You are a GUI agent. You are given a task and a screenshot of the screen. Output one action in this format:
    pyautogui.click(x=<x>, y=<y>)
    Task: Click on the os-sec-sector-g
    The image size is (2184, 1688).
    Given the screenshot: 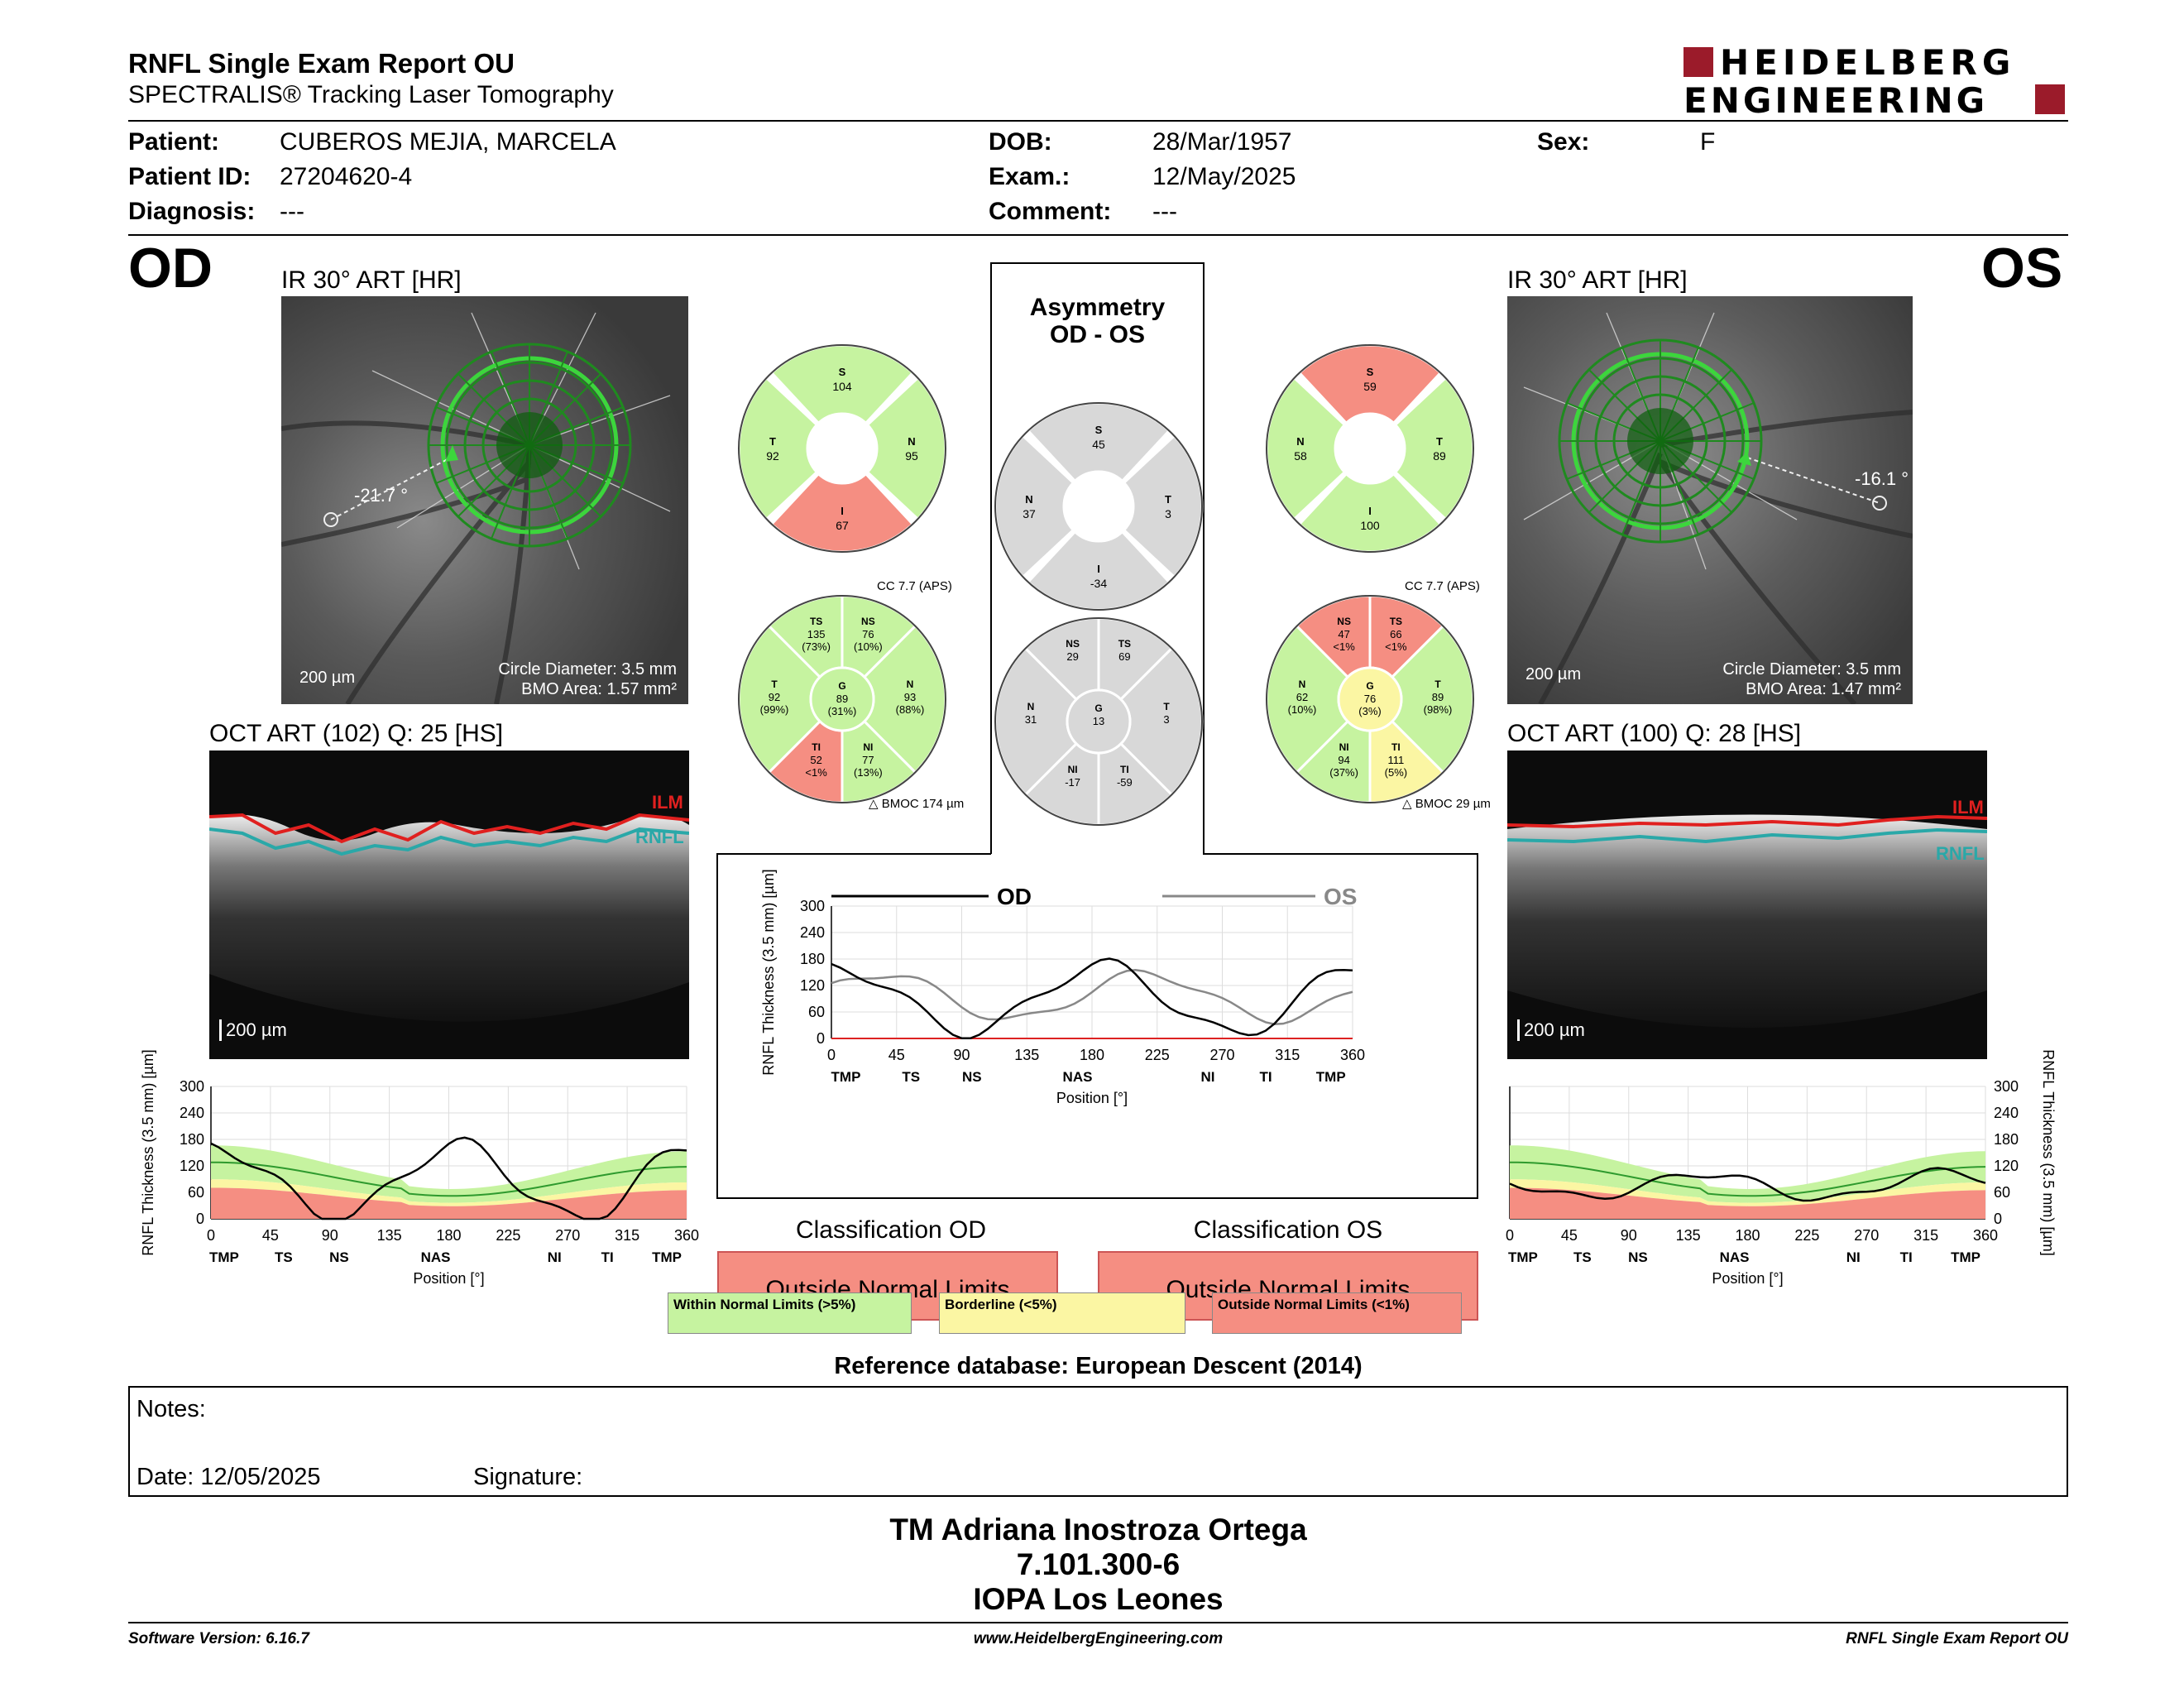 What is the action you would take?
    pyautogui.click(x=1370, y=699)
    